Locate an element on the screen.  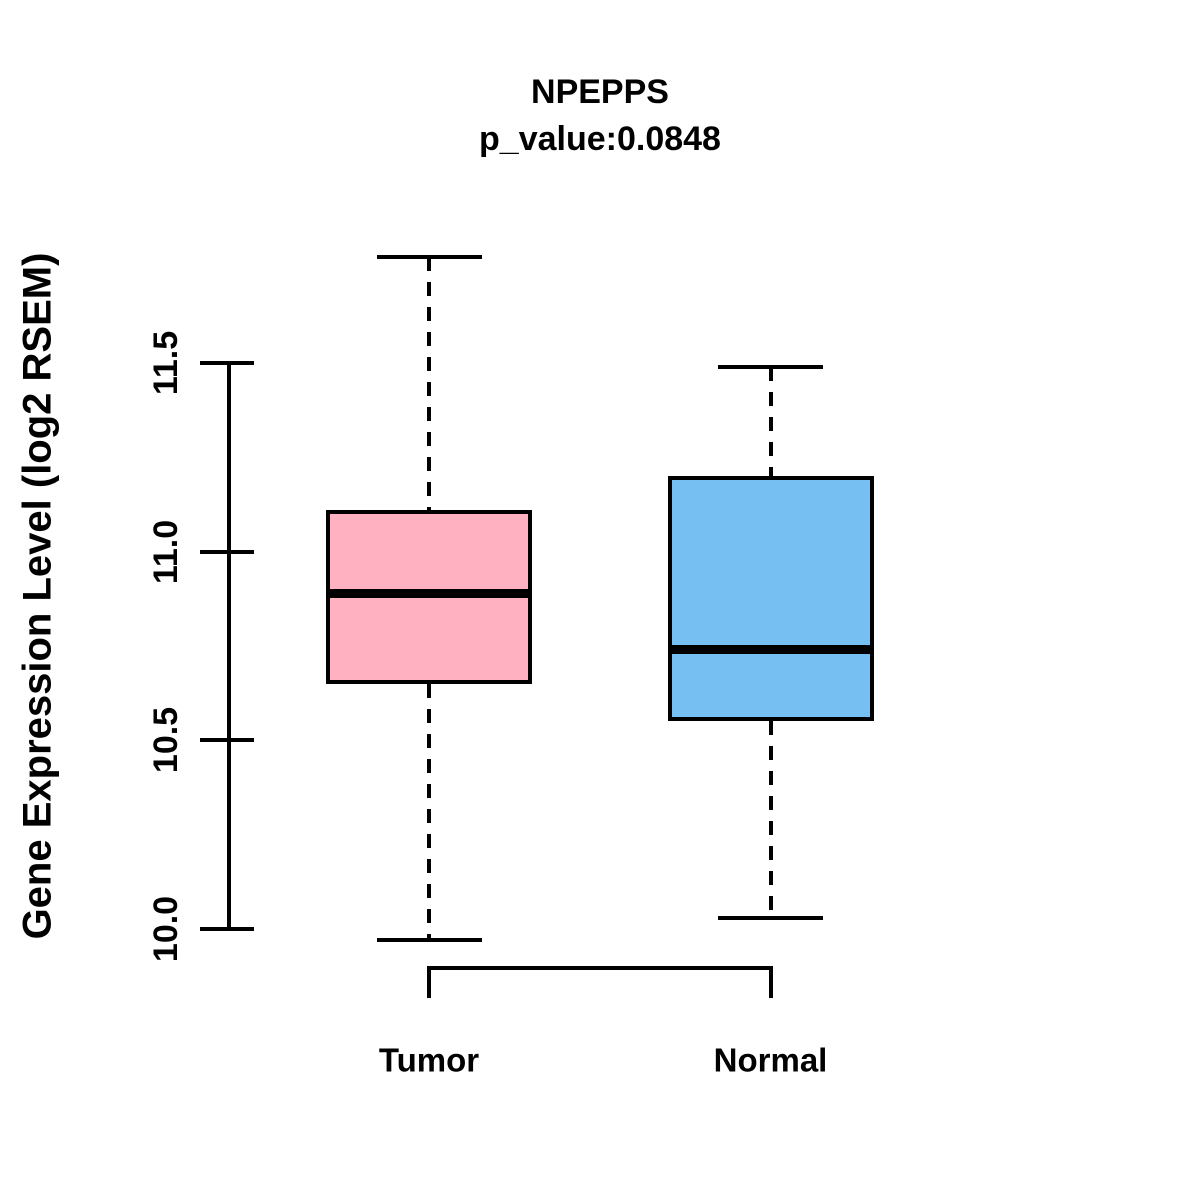
whisker-cap-upper-tumor is located at coordinates (429, 257).